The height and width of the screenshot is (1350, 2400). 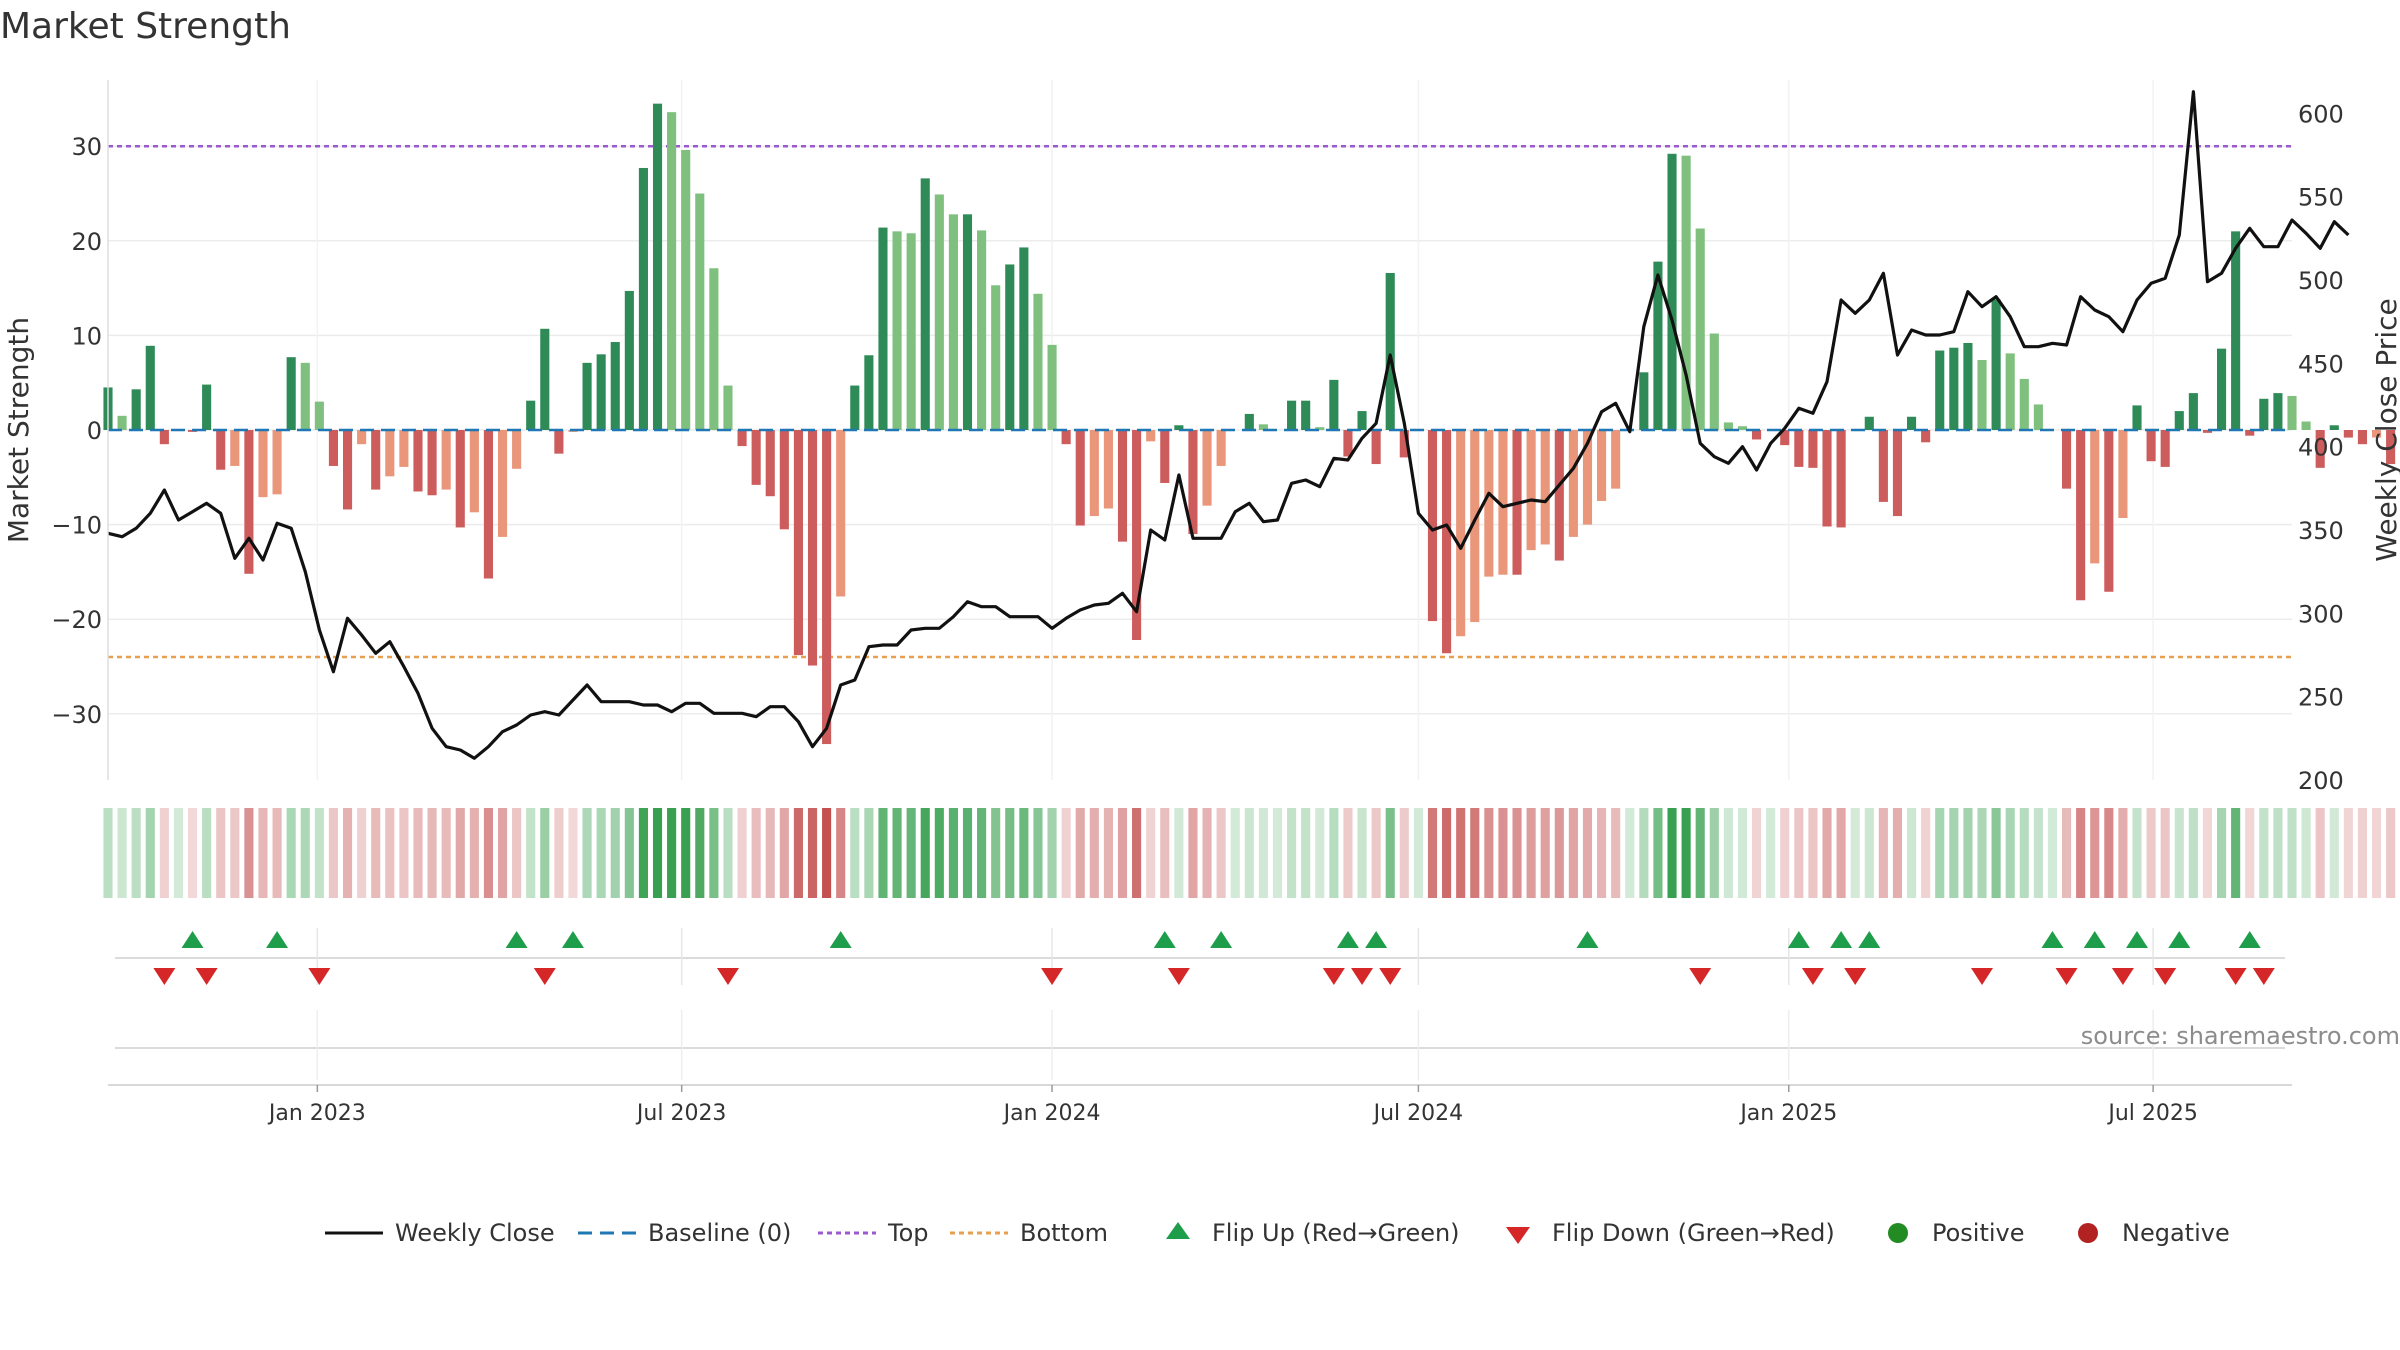 I want to click on legend-label-top: Top, so click(x=908, y=1233).